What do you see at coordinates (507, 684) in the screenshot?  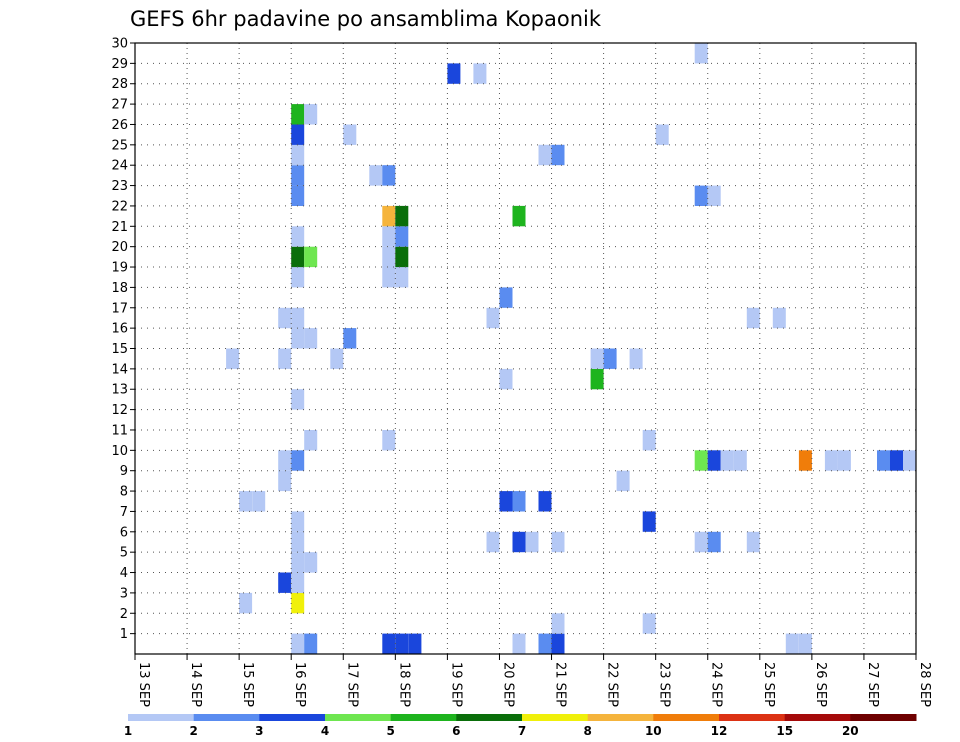 I see `x-tick-label: 20 SEP` at bounding box center [507, 684].